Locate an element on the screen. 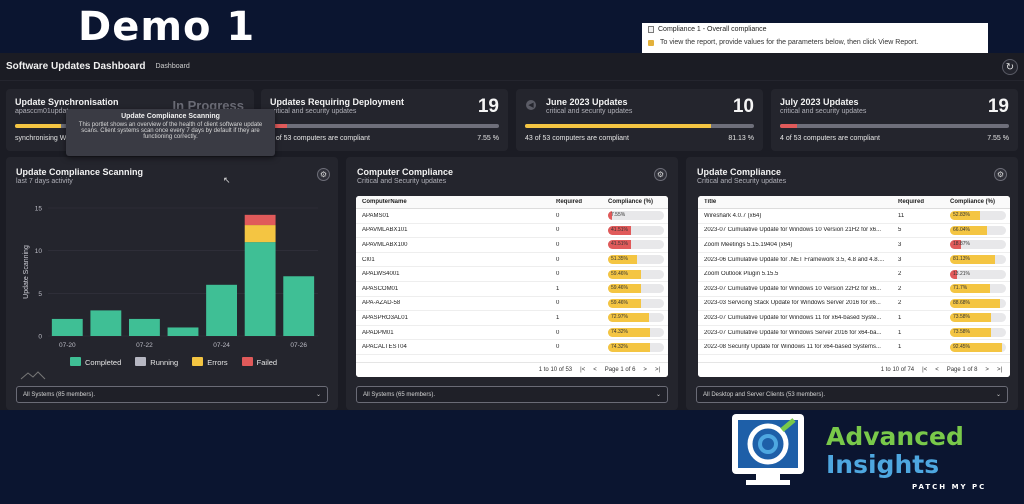 The image size is (1024, 504). legend-item-failed: Failed is located at coordinates (259, 362).